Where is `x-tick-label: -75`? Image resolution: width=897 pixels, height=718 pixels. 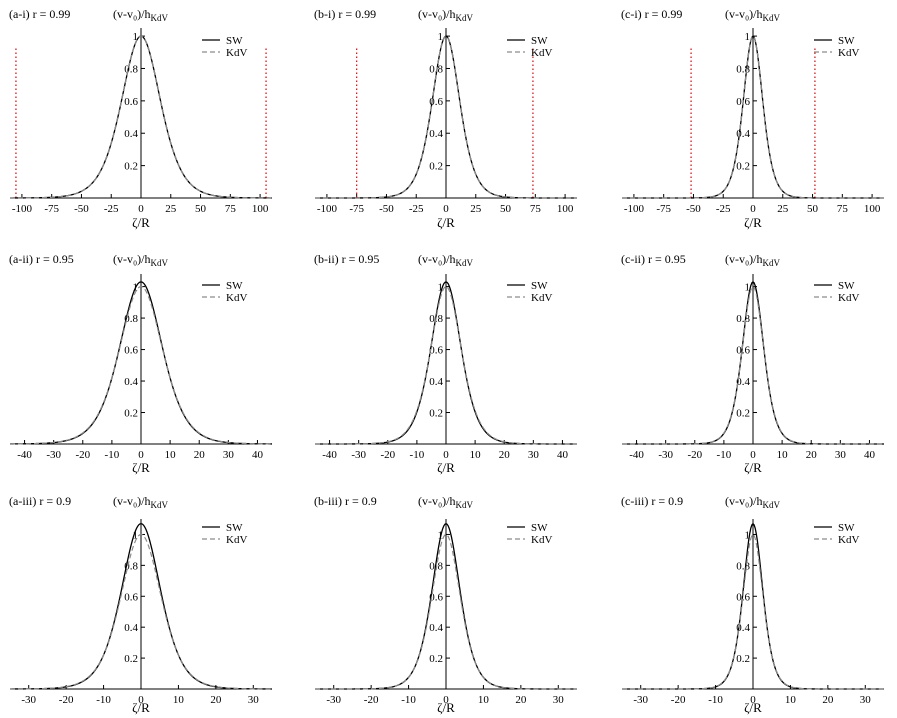 x-tick-label: -75 is located at coordinates (356, 209).